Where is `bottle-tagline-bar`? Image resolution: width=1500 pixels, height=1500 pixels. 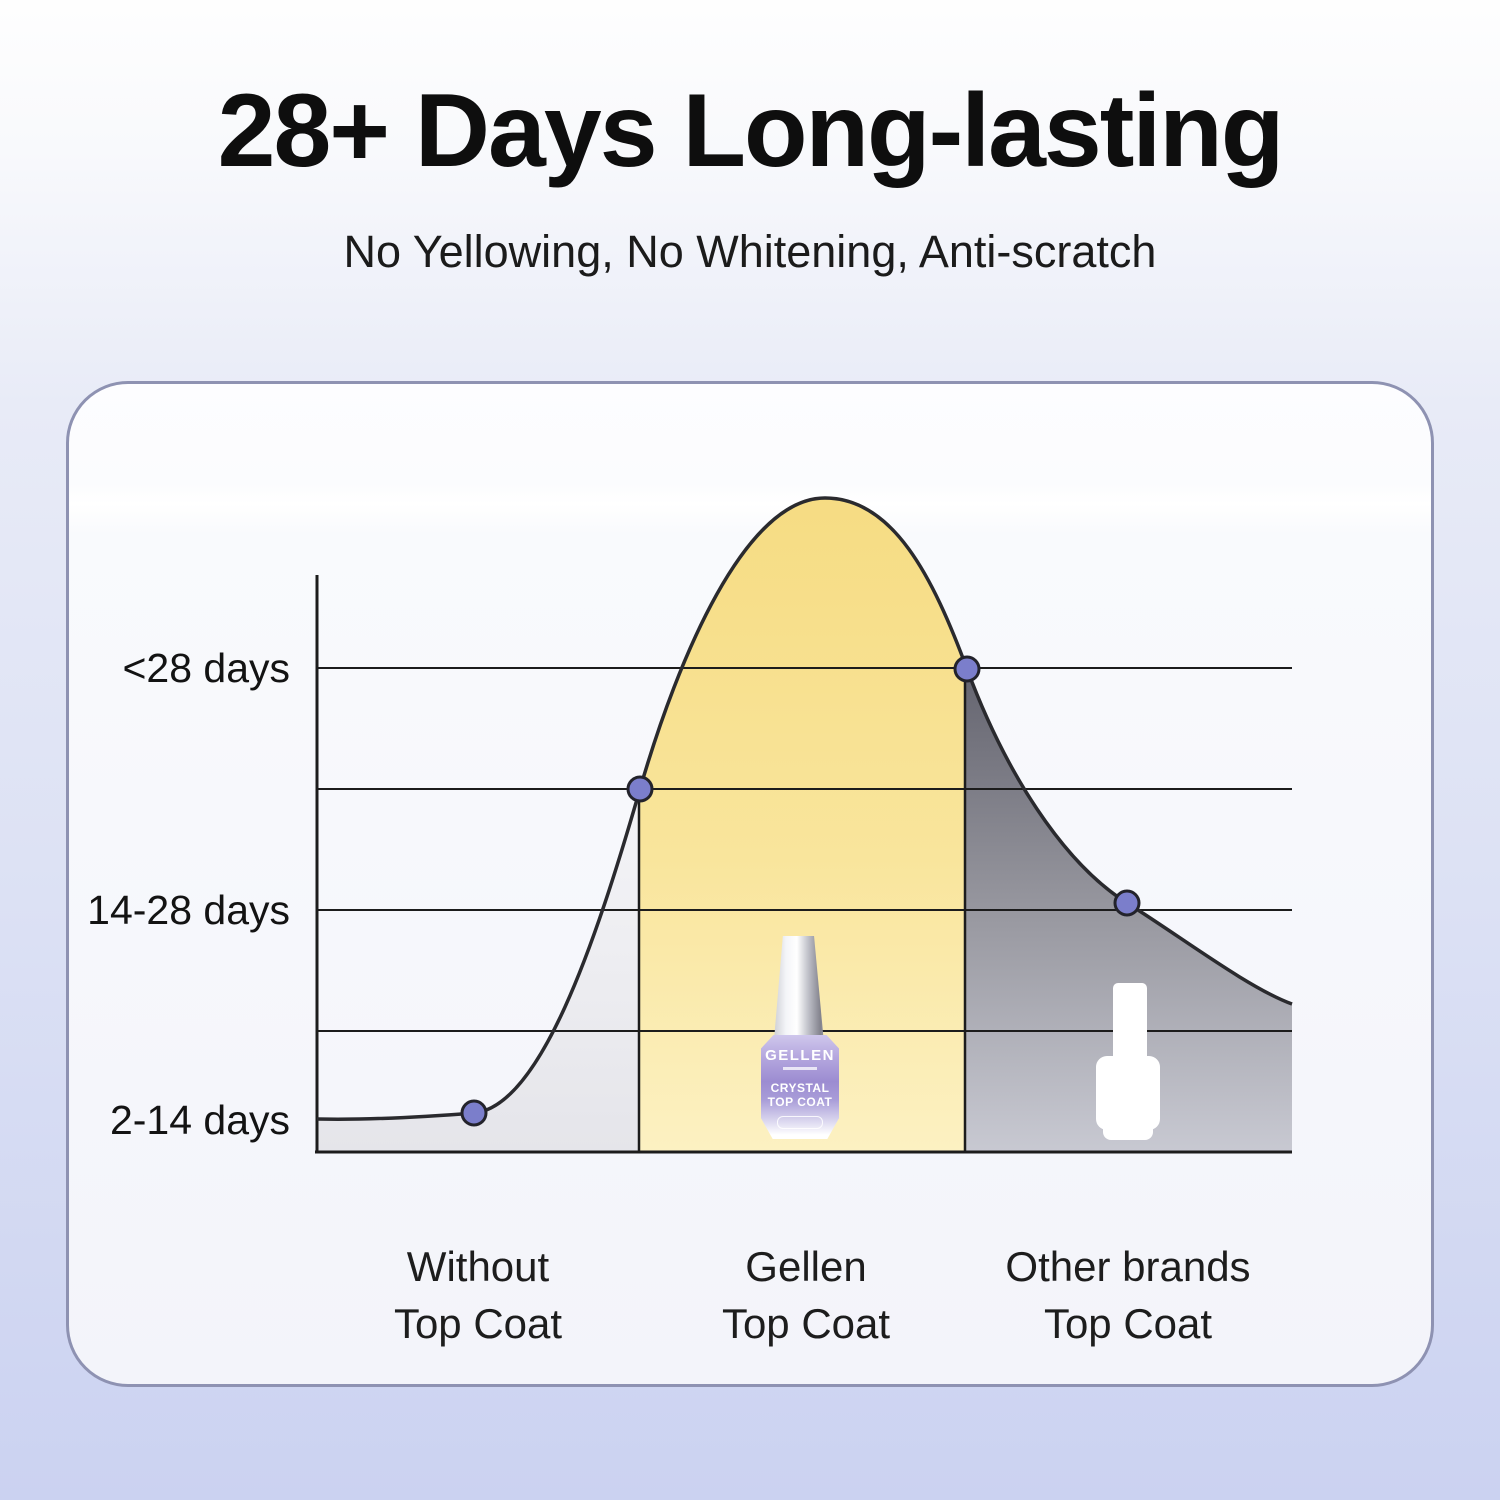 bottle-tagline-bar is located at coordinates (800, 1068).